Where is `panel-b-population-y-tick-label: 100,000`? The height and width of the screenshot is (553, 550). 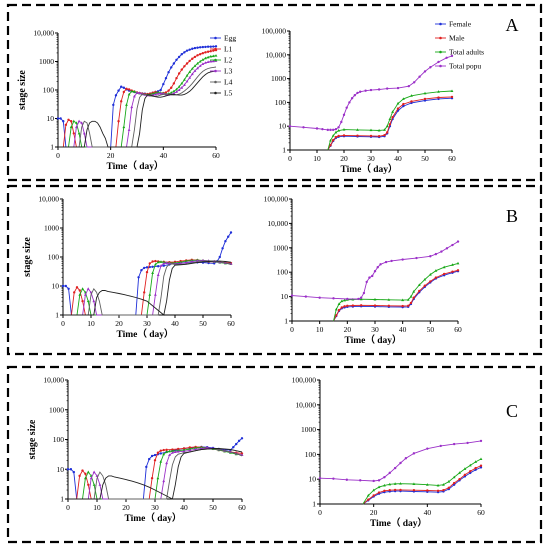 panel-b-population-y-tick-label: 100,000 is located at coordinates (276, 199).